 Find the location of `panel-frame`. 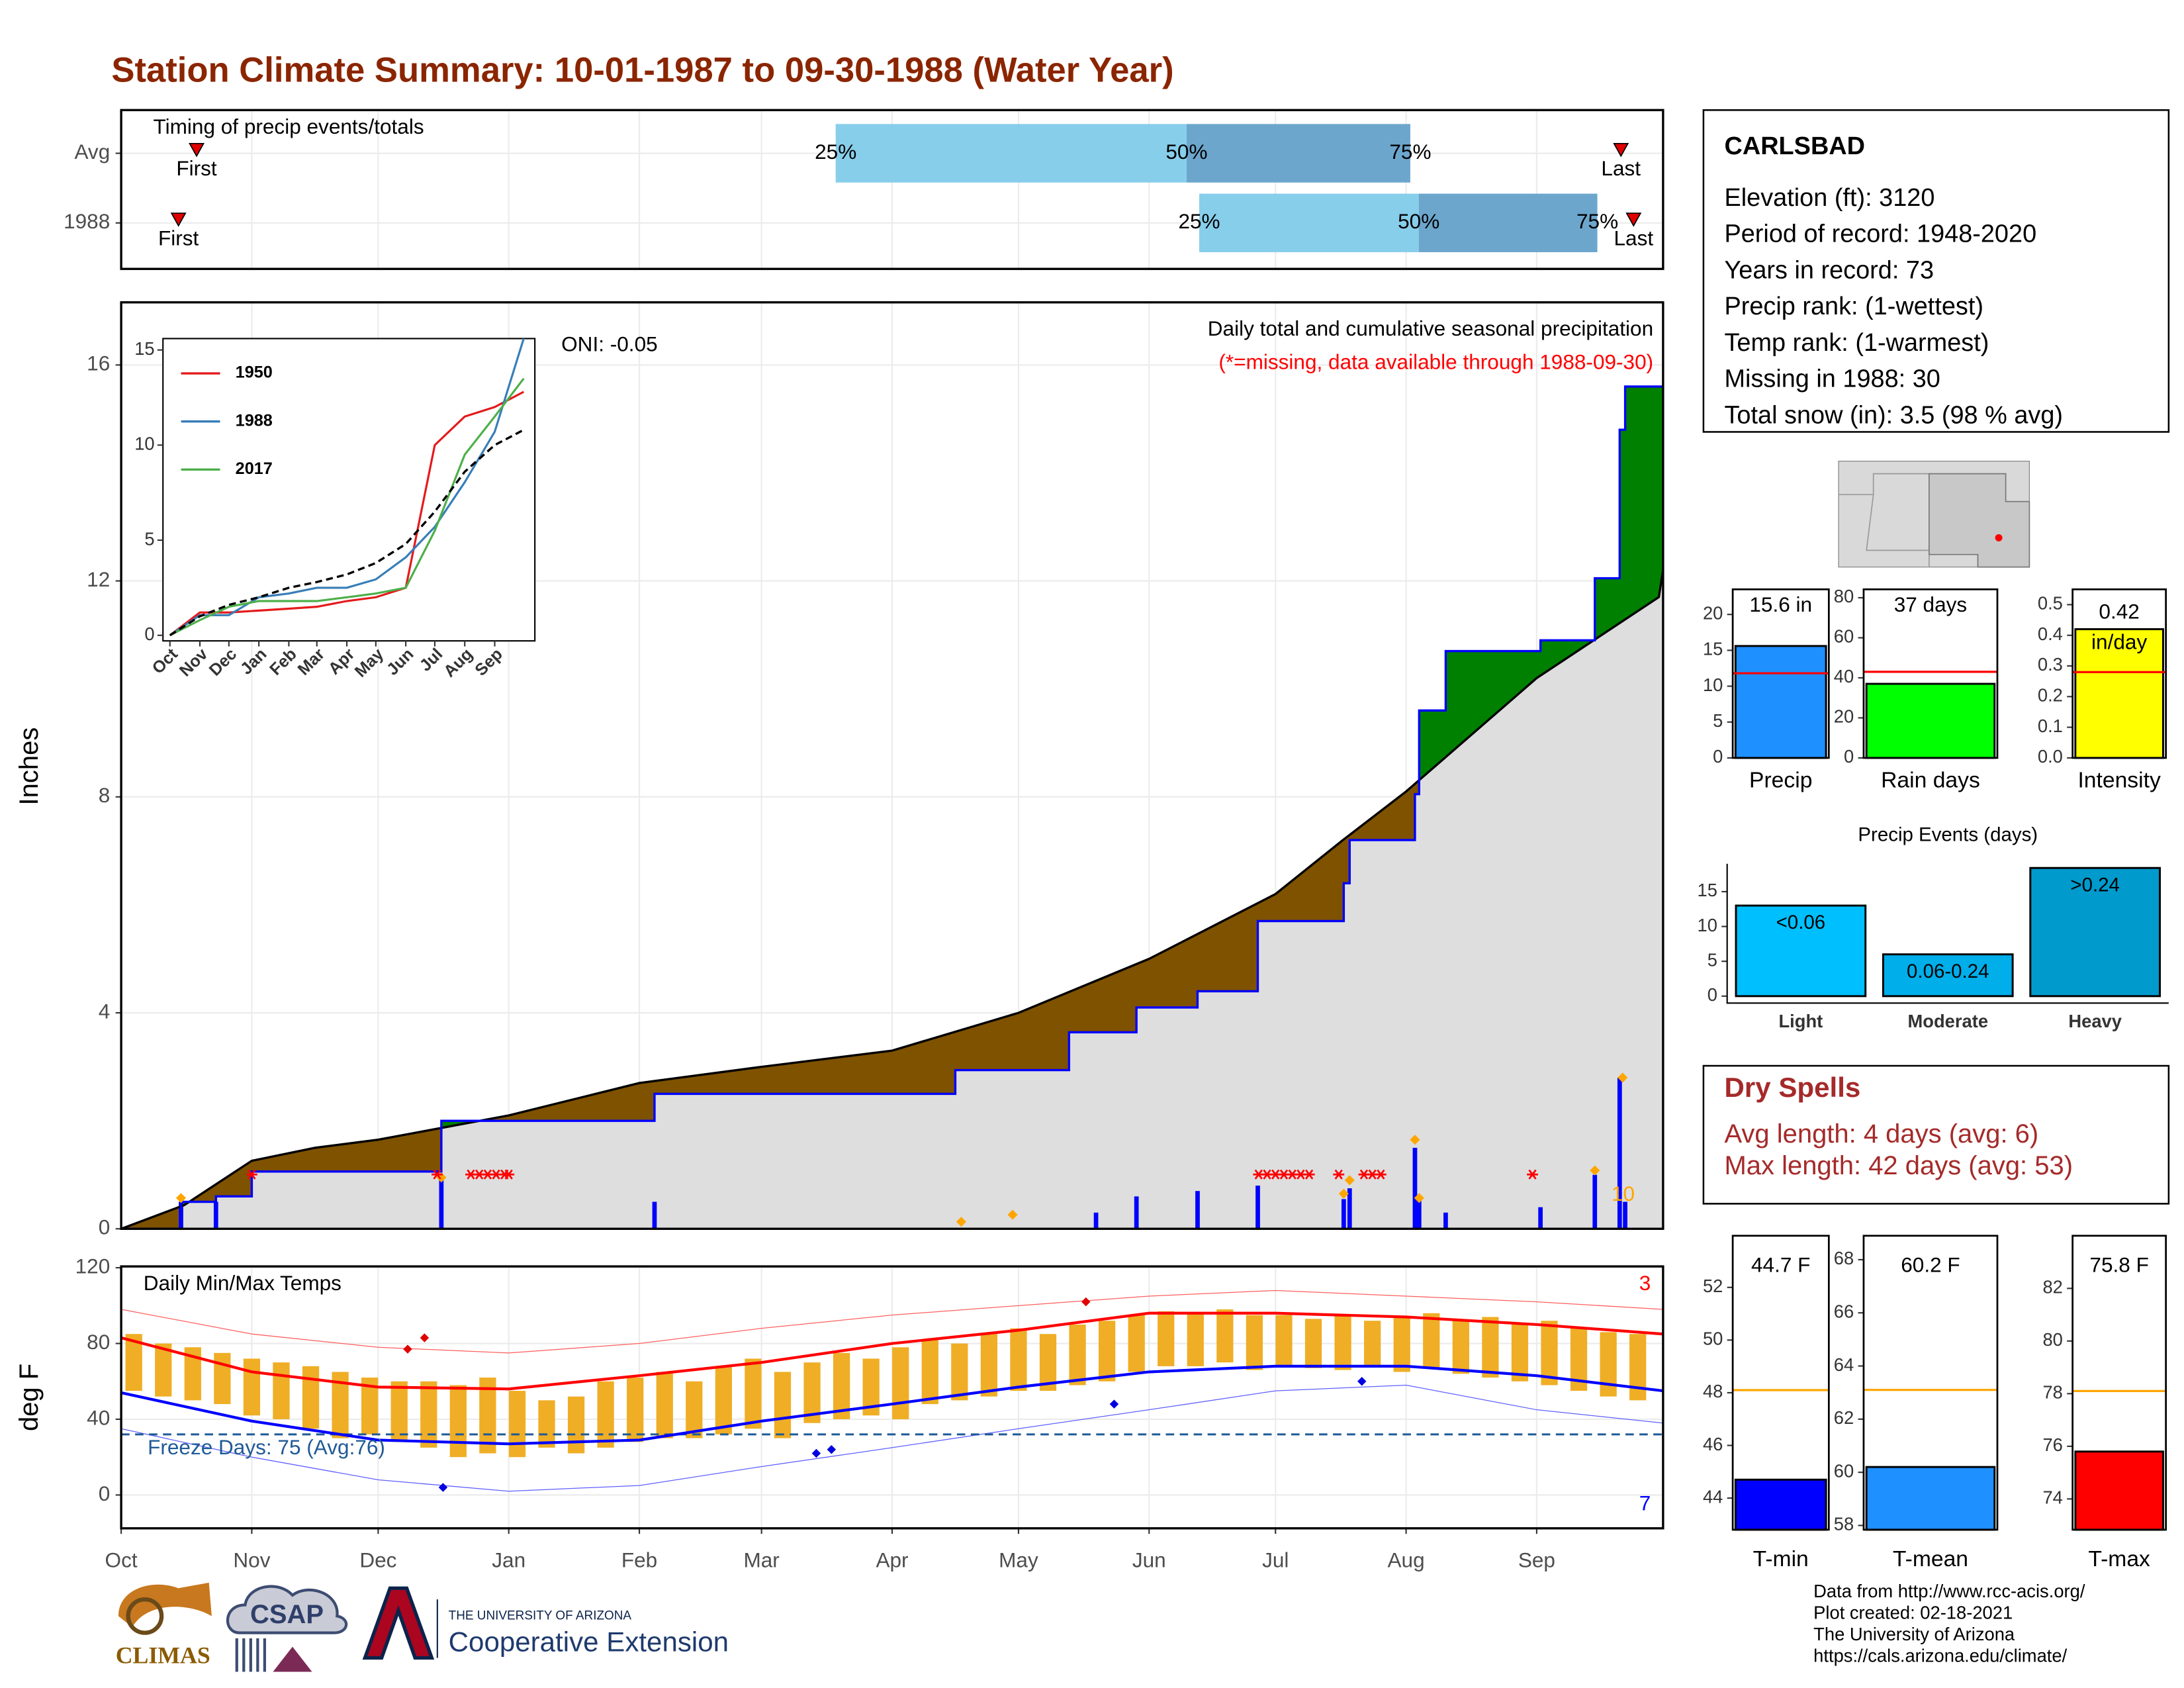

panel-frame is located at coordinates (892, 1397).